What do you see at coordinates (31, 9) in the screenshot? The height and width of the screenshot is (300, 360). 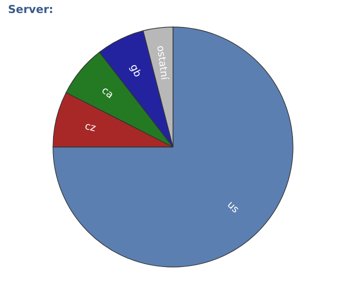 I see `chart-title: Server:` at bounding box center [31, 9].